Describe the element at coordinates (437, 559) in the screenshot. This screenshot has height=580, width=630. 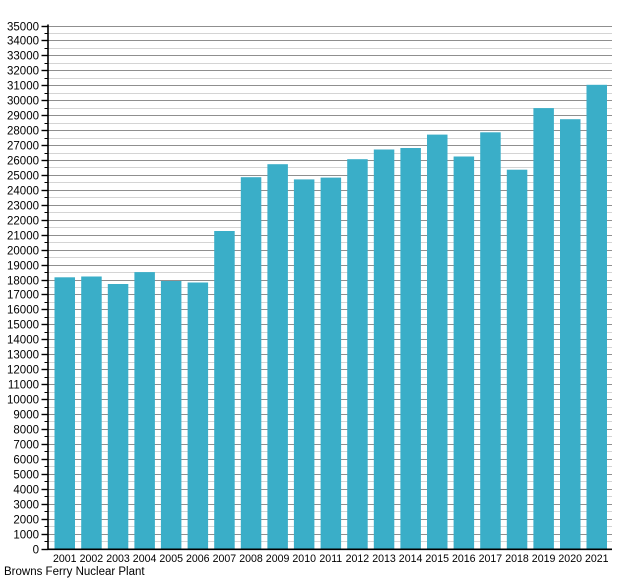
I see `x-tick-label-2015: 2015` at that location.